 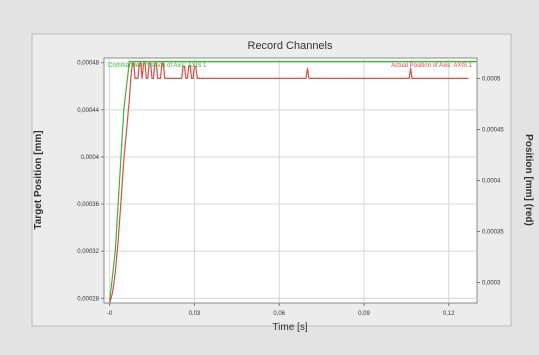 I want to click on y-axis-left-label: Target Position [mm], so click(x=38, y=179).